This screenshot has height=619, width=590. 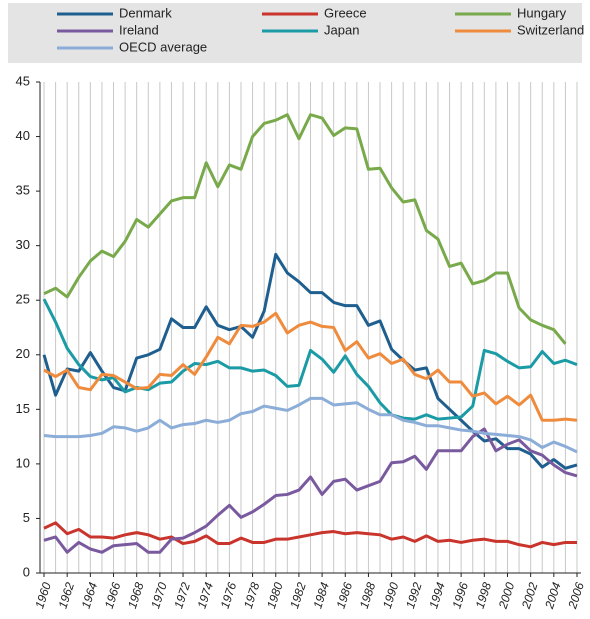 I want to click on y-tick-label: 5, so click(x=26, y=517).